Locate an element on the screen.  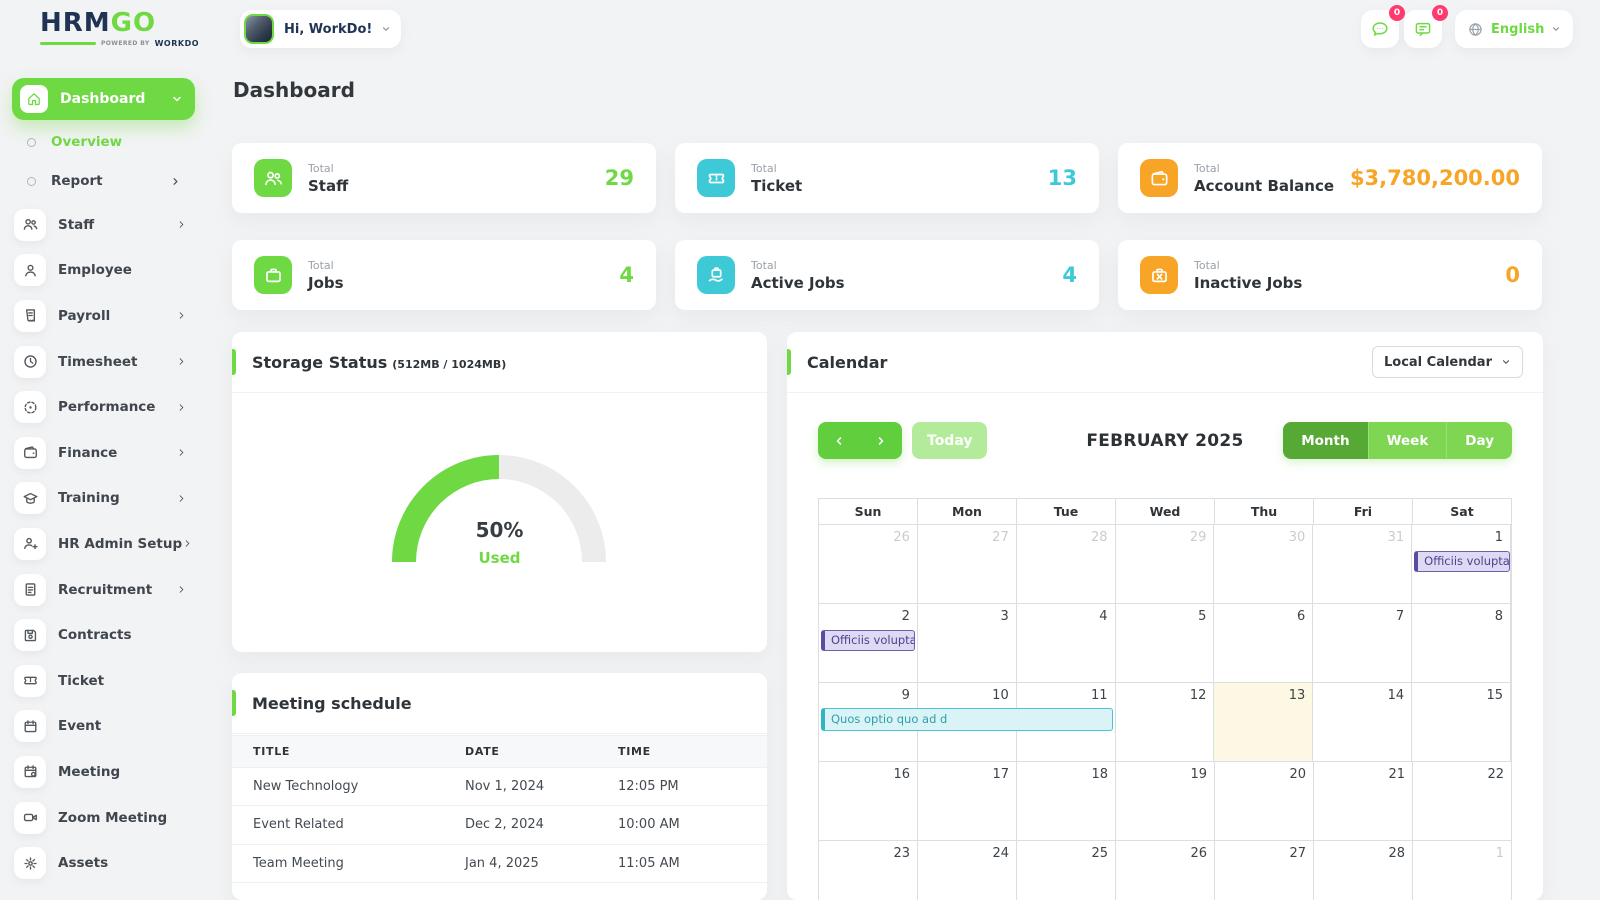
calendar-day-cell: 6 is located at coordinates (1264, 643).